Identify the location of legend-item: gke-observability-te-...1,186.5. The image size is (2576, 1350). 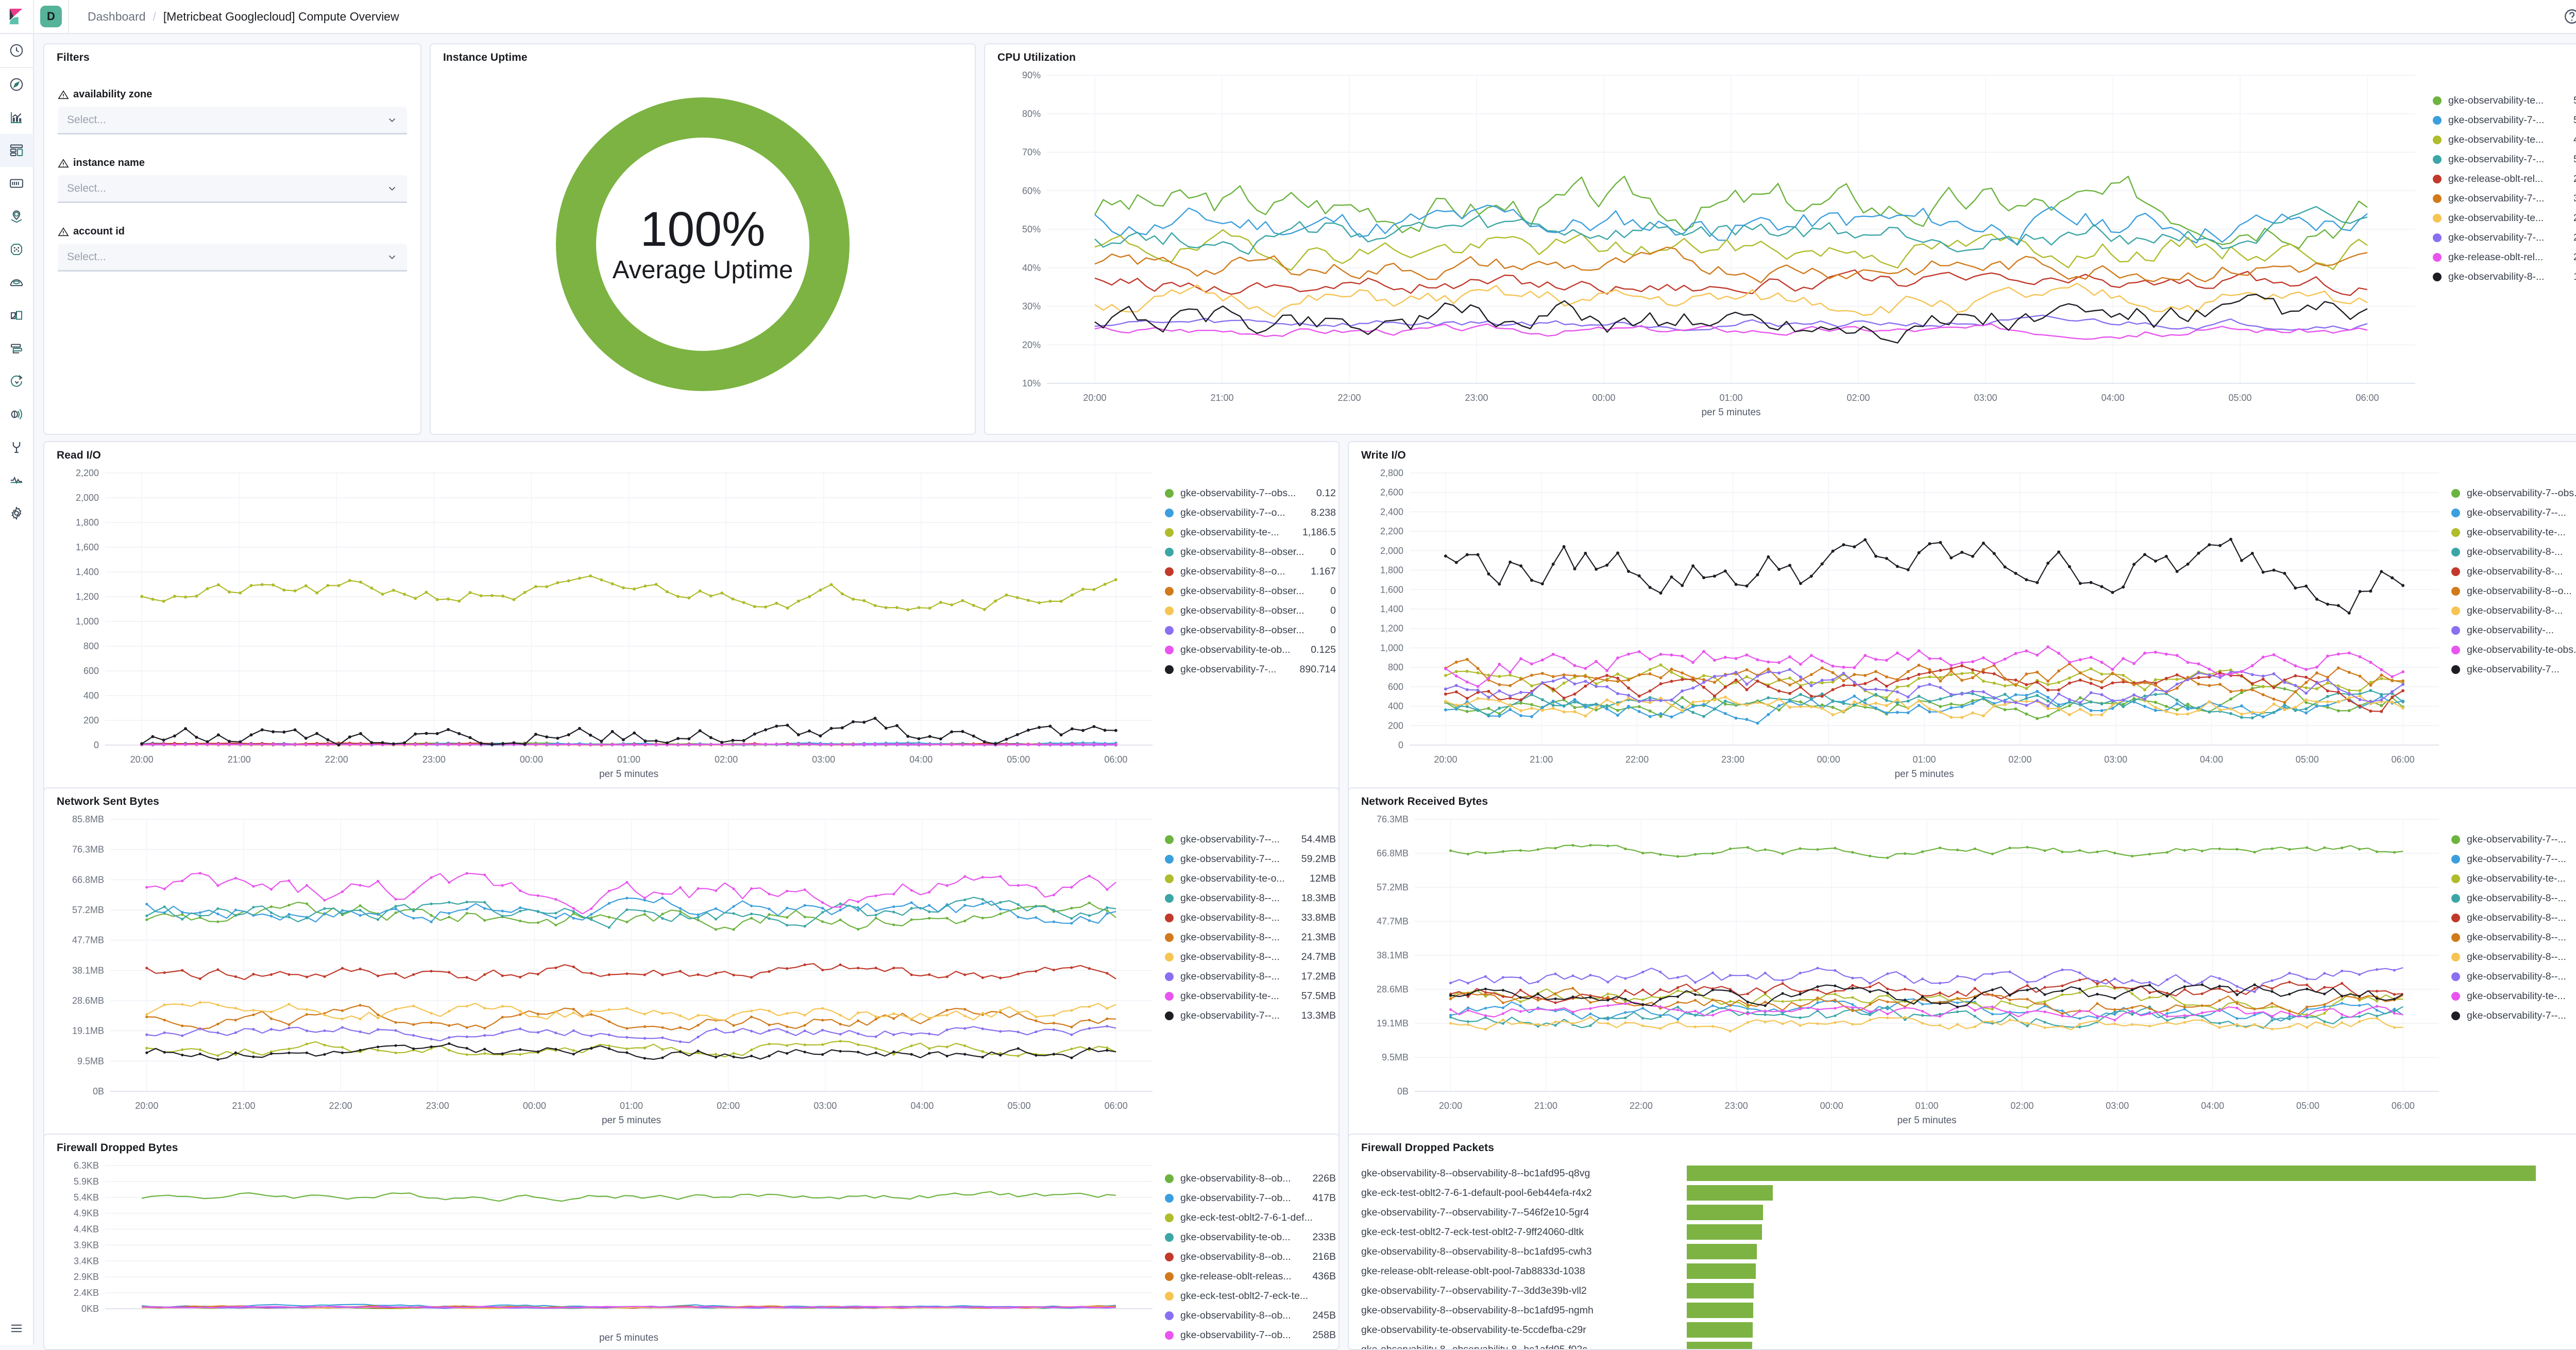
(1250, 532).